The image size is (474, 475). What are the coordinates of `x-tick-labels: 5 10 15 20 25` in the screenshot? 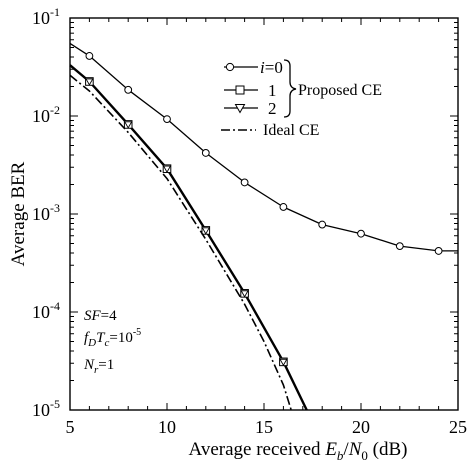 It's located at (267, 427).